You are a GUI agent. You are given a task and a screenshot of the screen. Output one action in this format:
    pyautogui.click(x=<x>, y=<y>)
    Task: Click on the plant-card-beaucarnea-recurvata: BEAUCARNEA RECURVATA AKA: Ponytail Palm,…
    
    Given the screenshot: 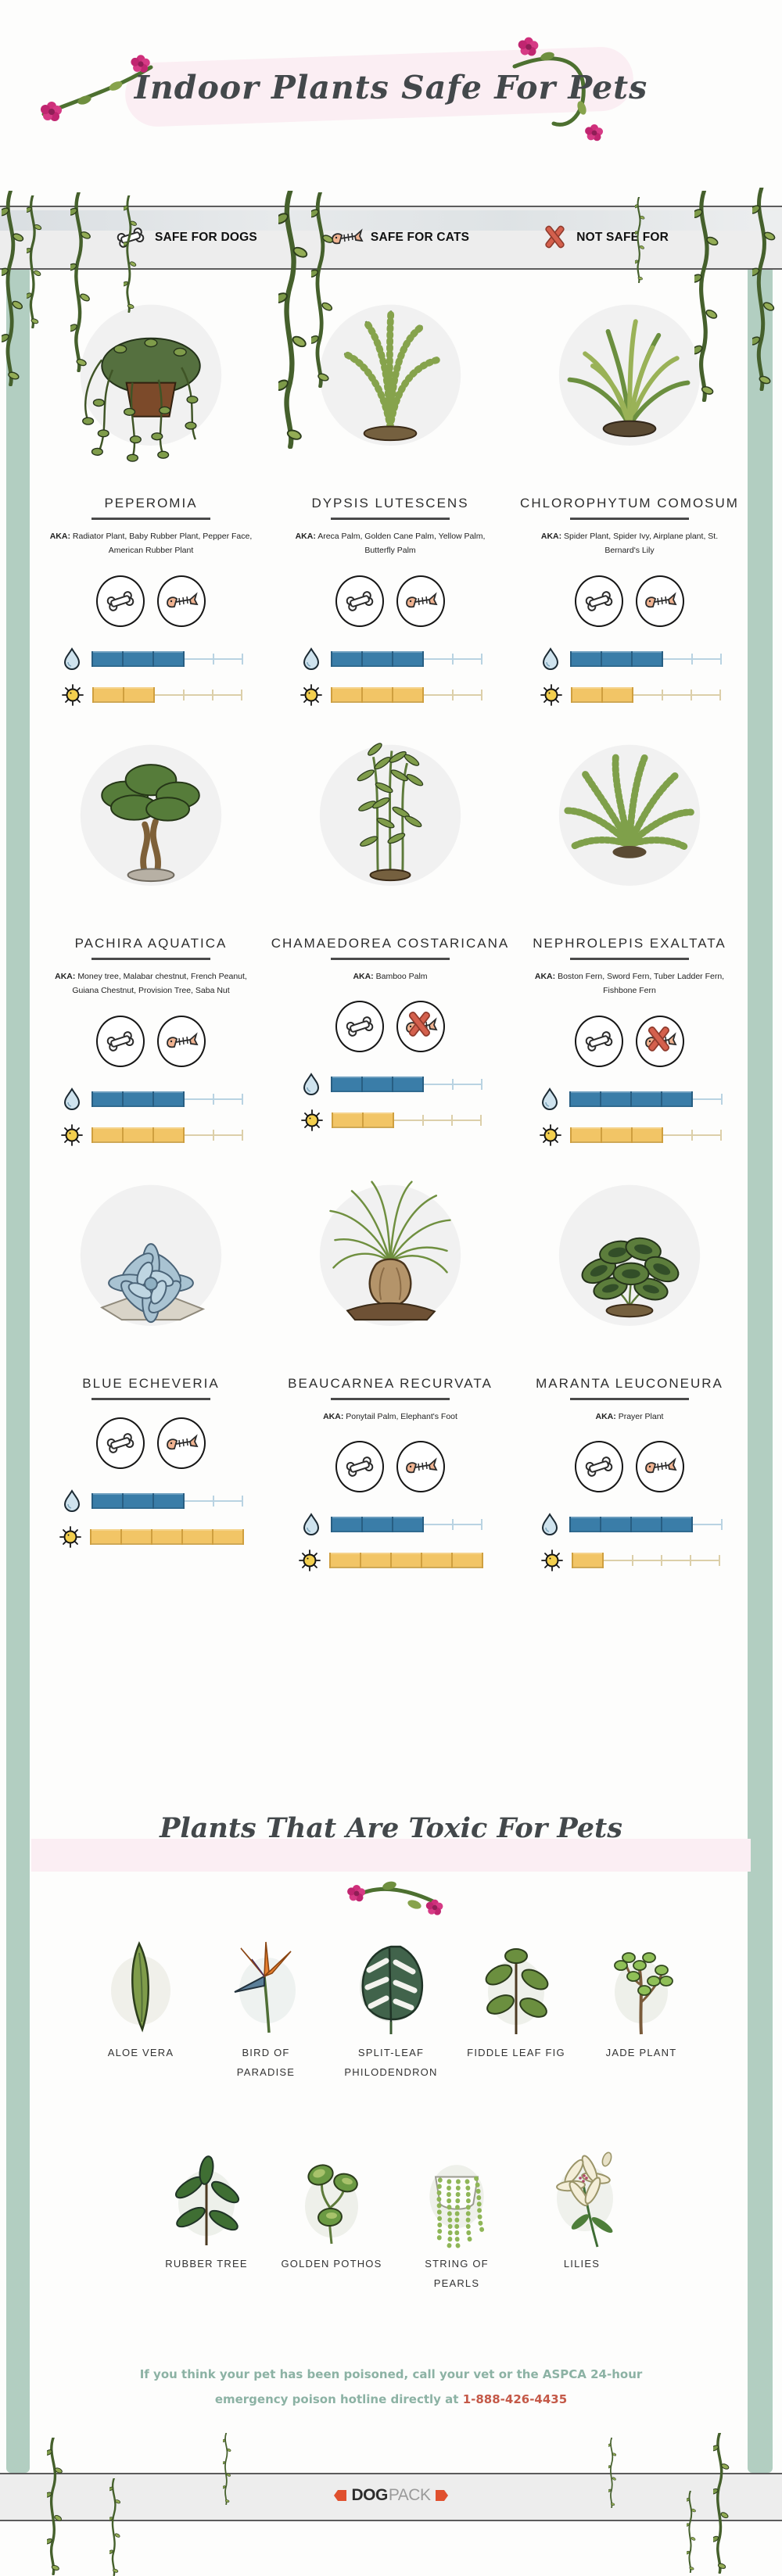 What is the action you would take?
    pyautogui.click(x=391, y=1369)
    